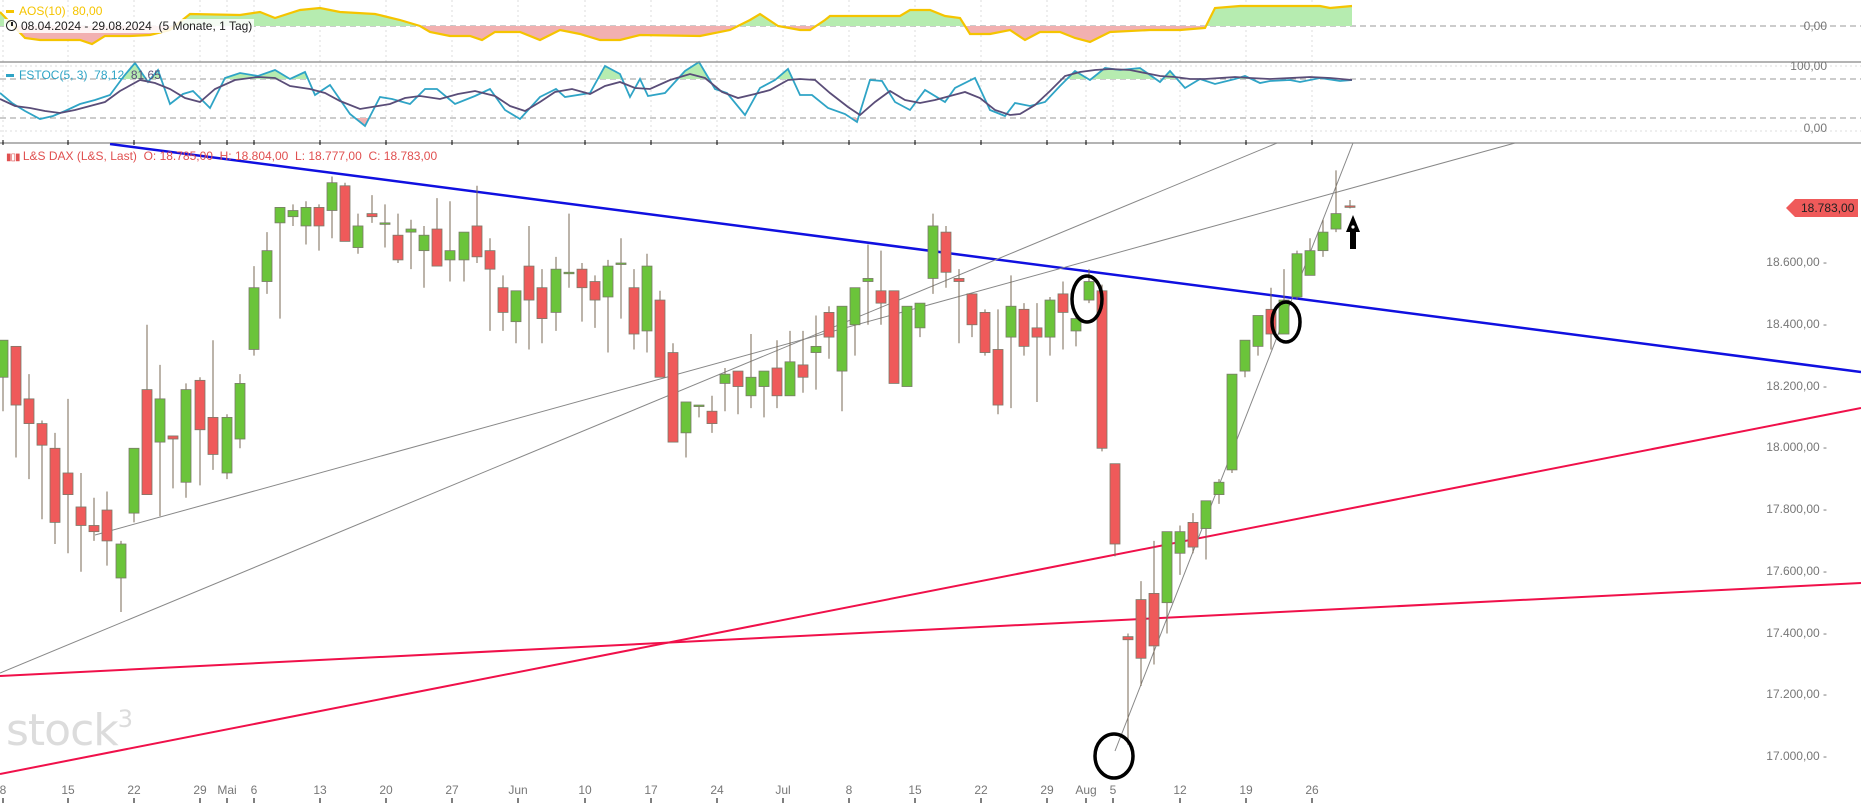 Image resolution: width=1861 pixels, height=803 pixels. Describe the element at coordinates (930, 629) in the screenshot. I see `trend-line-red-support-flat` at that location.